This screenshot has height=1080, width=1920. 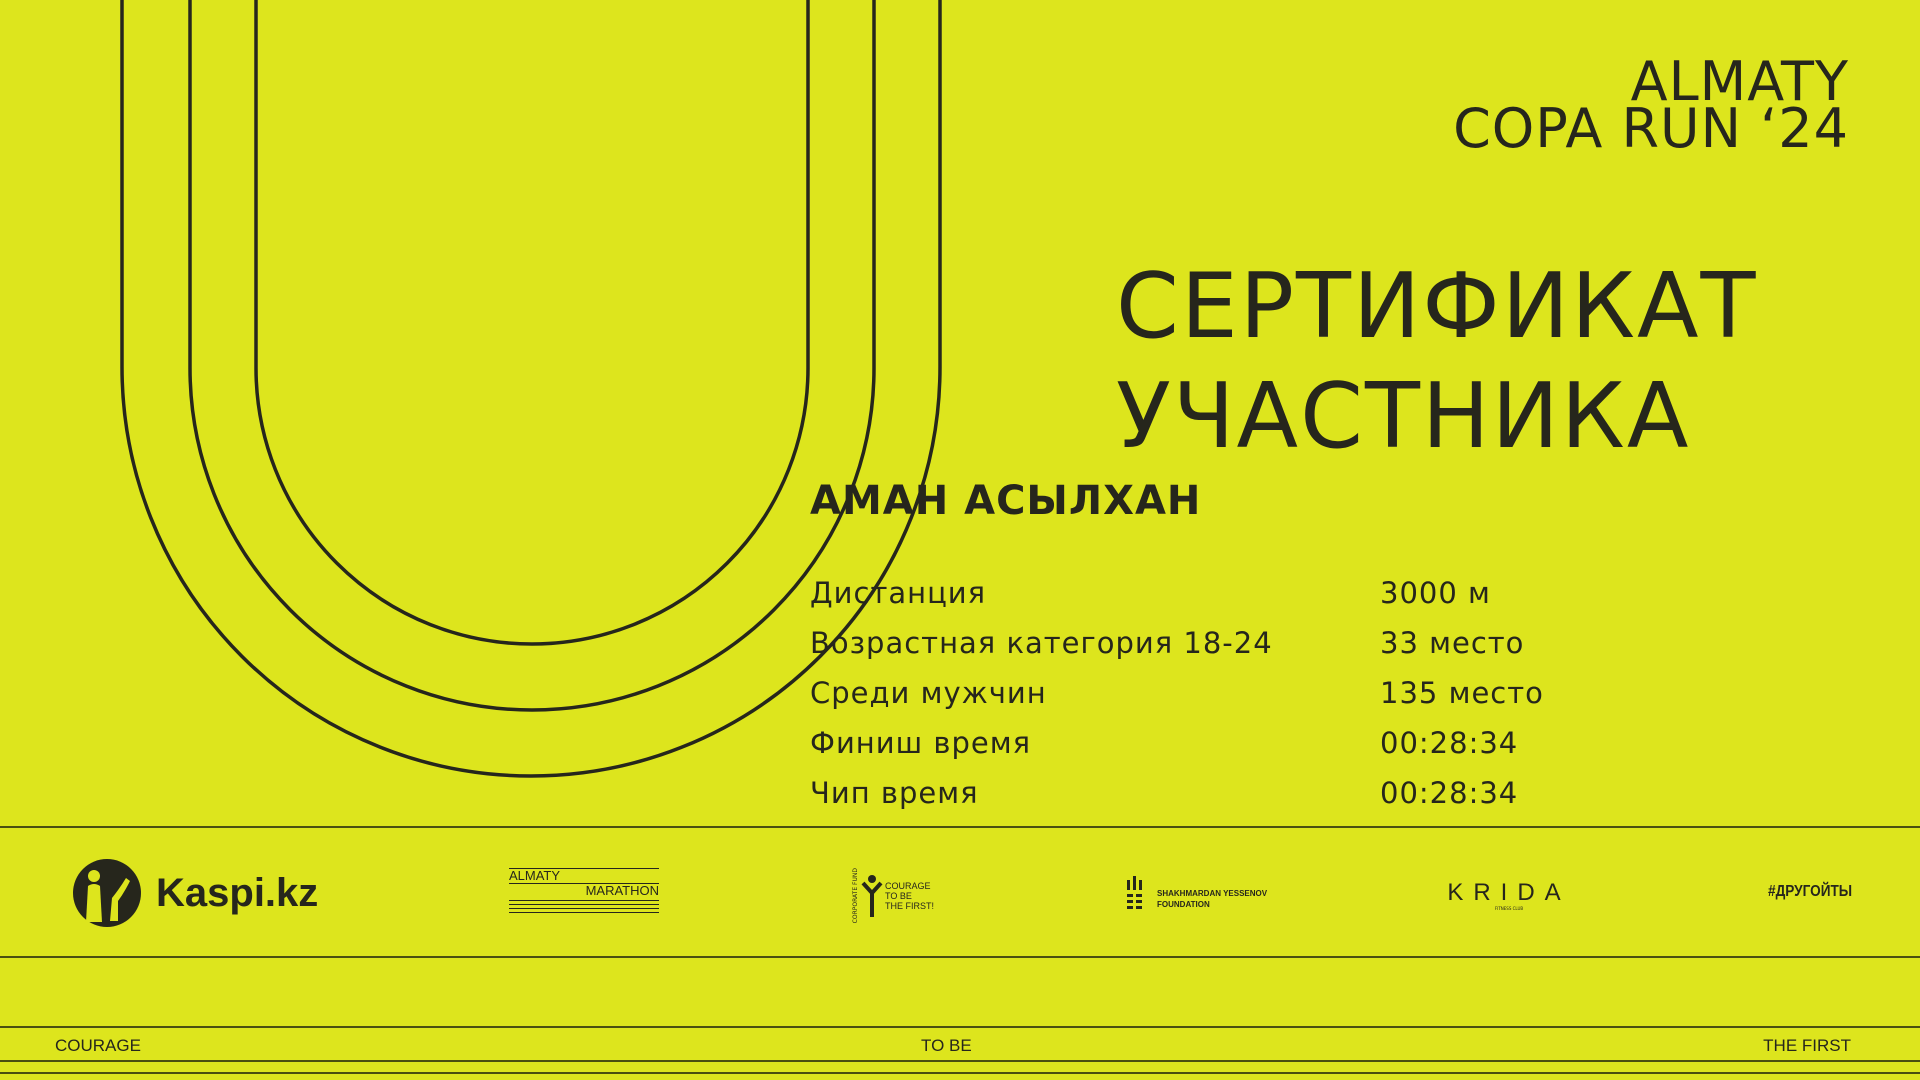 What do you see at coordinates (1150, 593) in the screenshot?
I see `result-row: Дистанция 3000 м` at bounding box center [1150, 593].